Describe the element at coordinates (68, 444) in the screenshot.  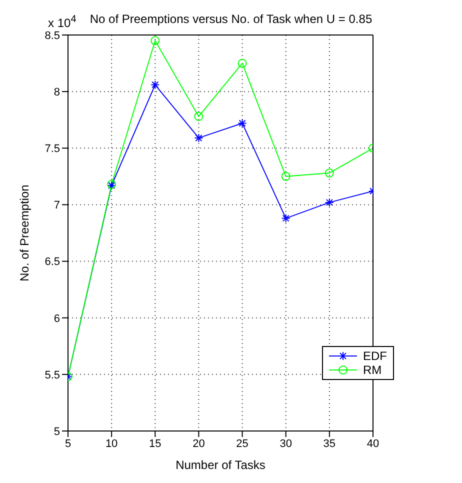
I see `x-tick-label: 5` at that location.